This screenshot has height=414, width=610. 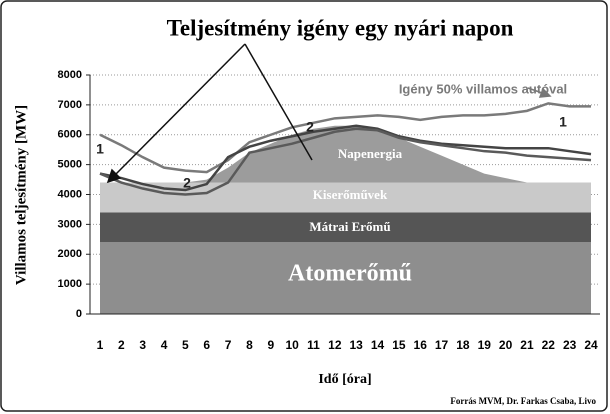 What do you see at coordinates (370, 153) in the screenshot?
I see `area-label: Napenergia` at bounding box center [370, 153].